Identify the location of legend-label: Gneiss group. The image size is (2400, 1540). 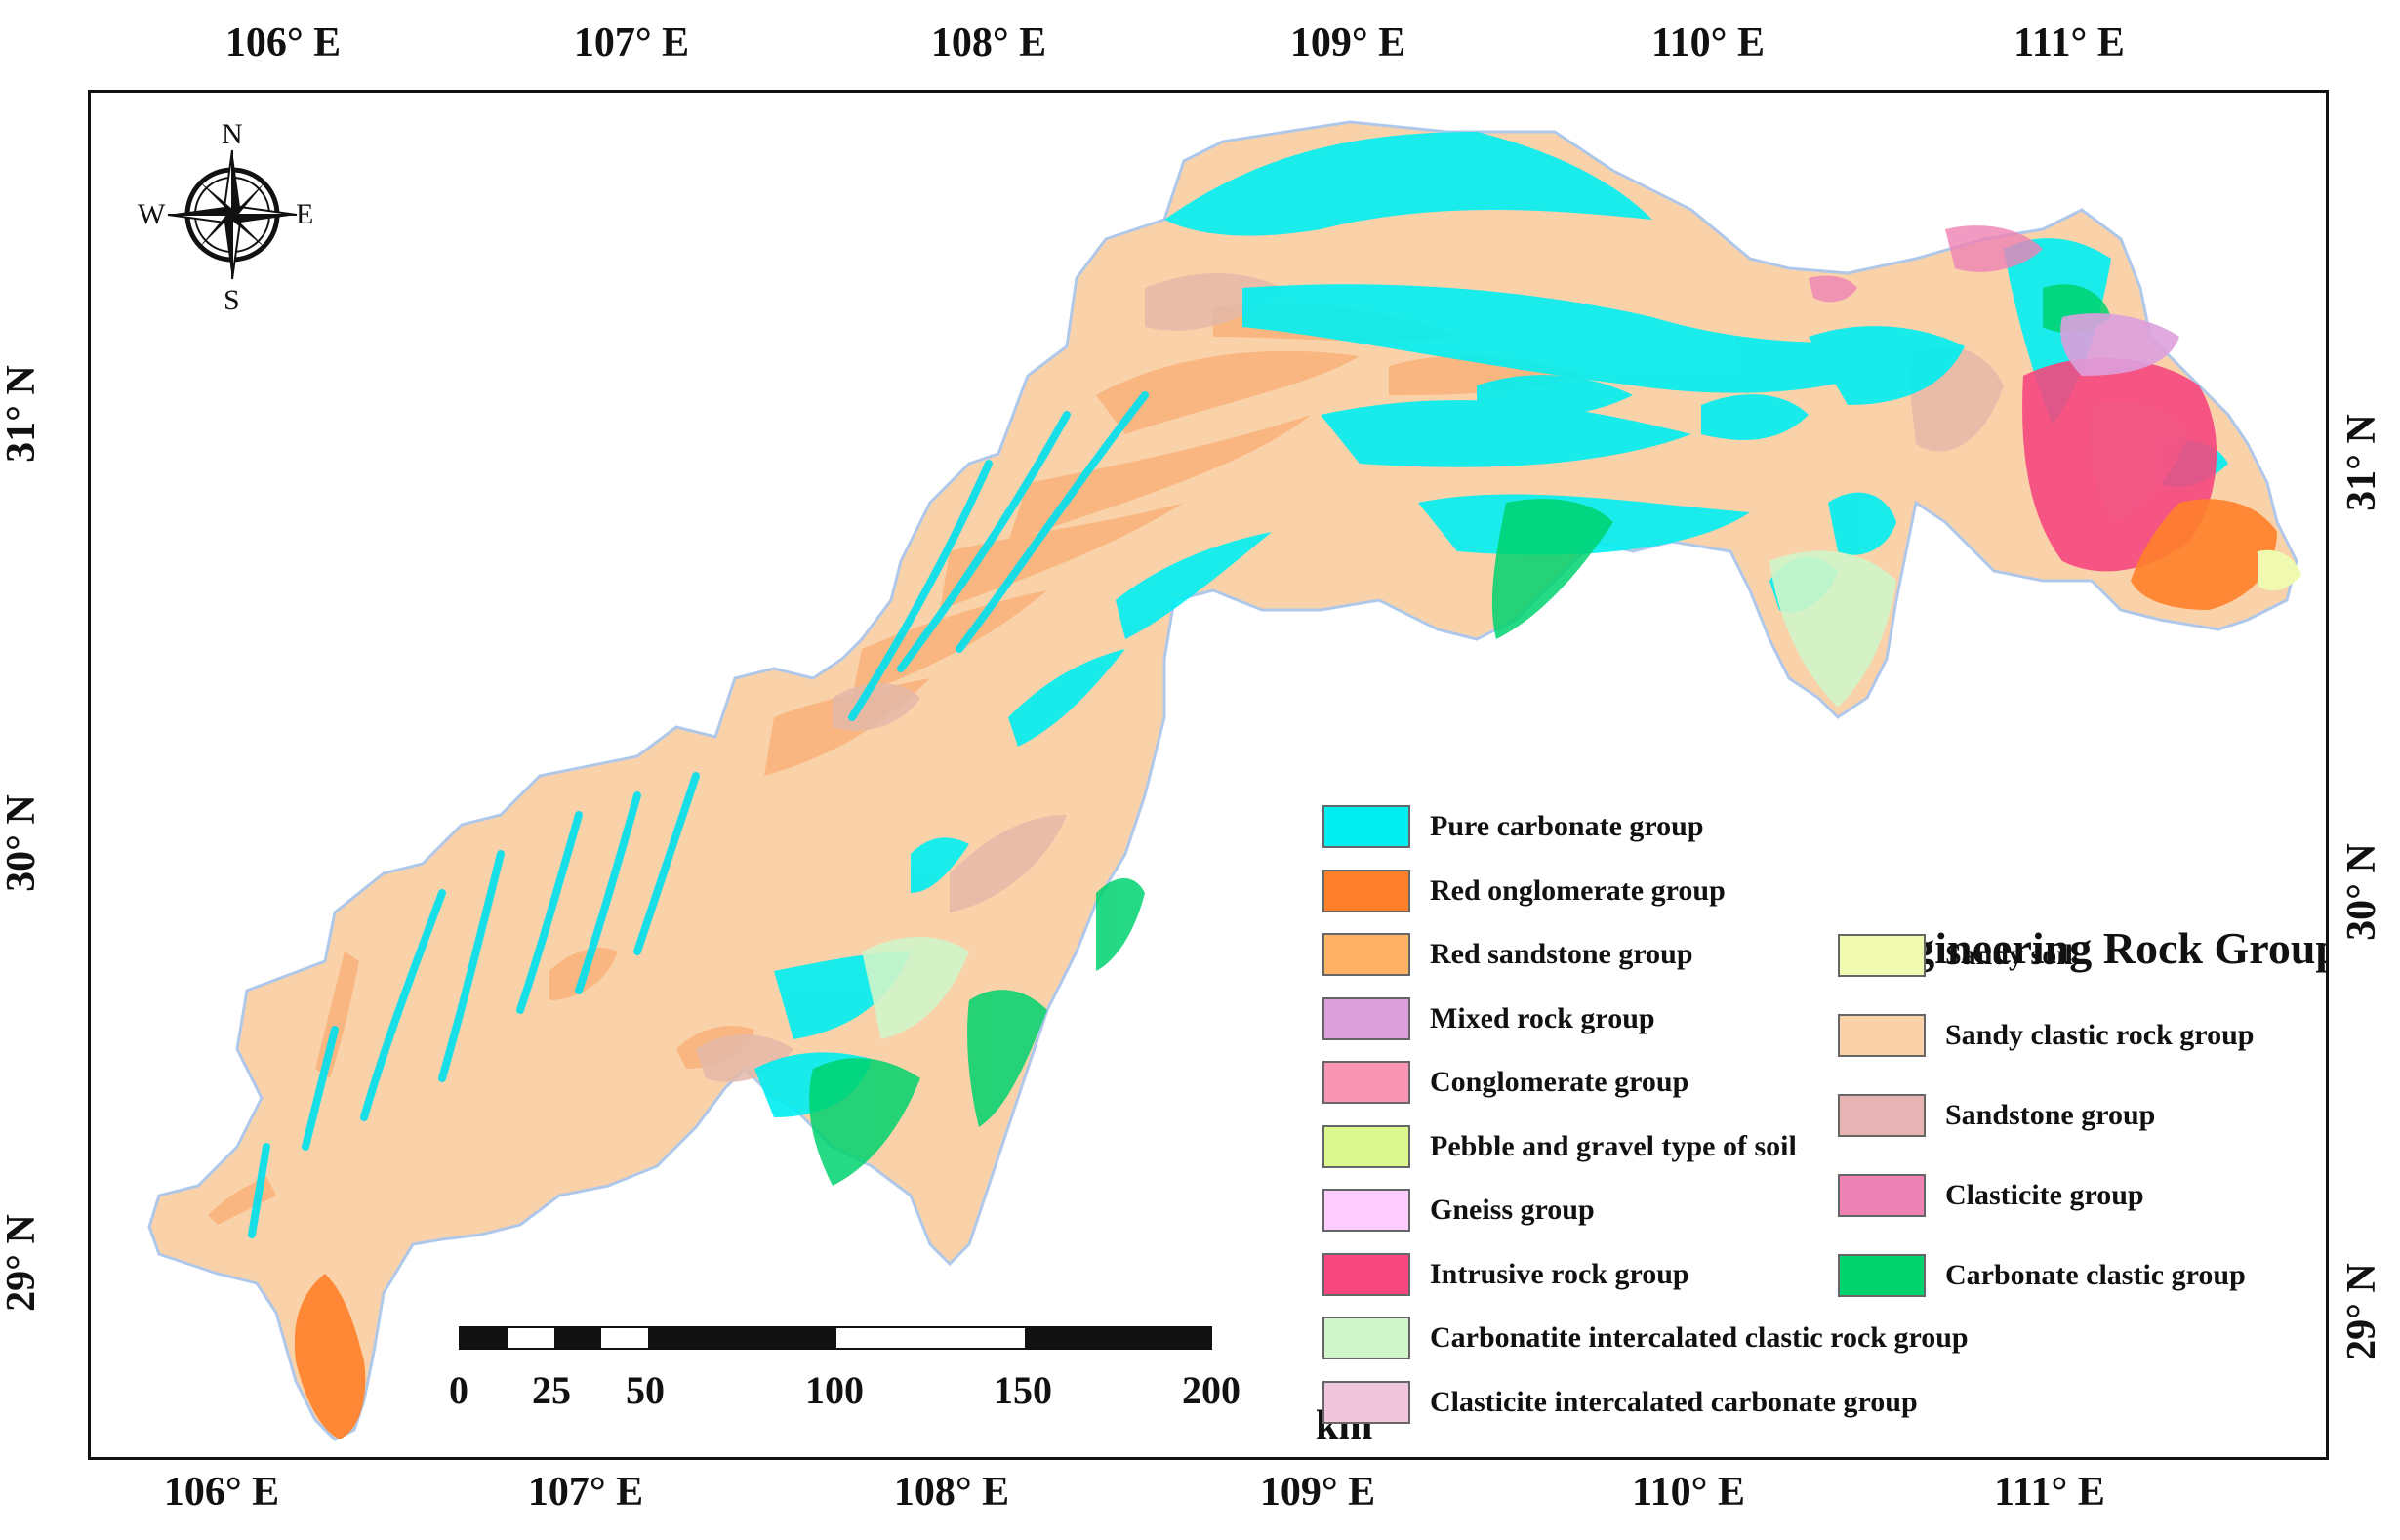
(1512, 1210).